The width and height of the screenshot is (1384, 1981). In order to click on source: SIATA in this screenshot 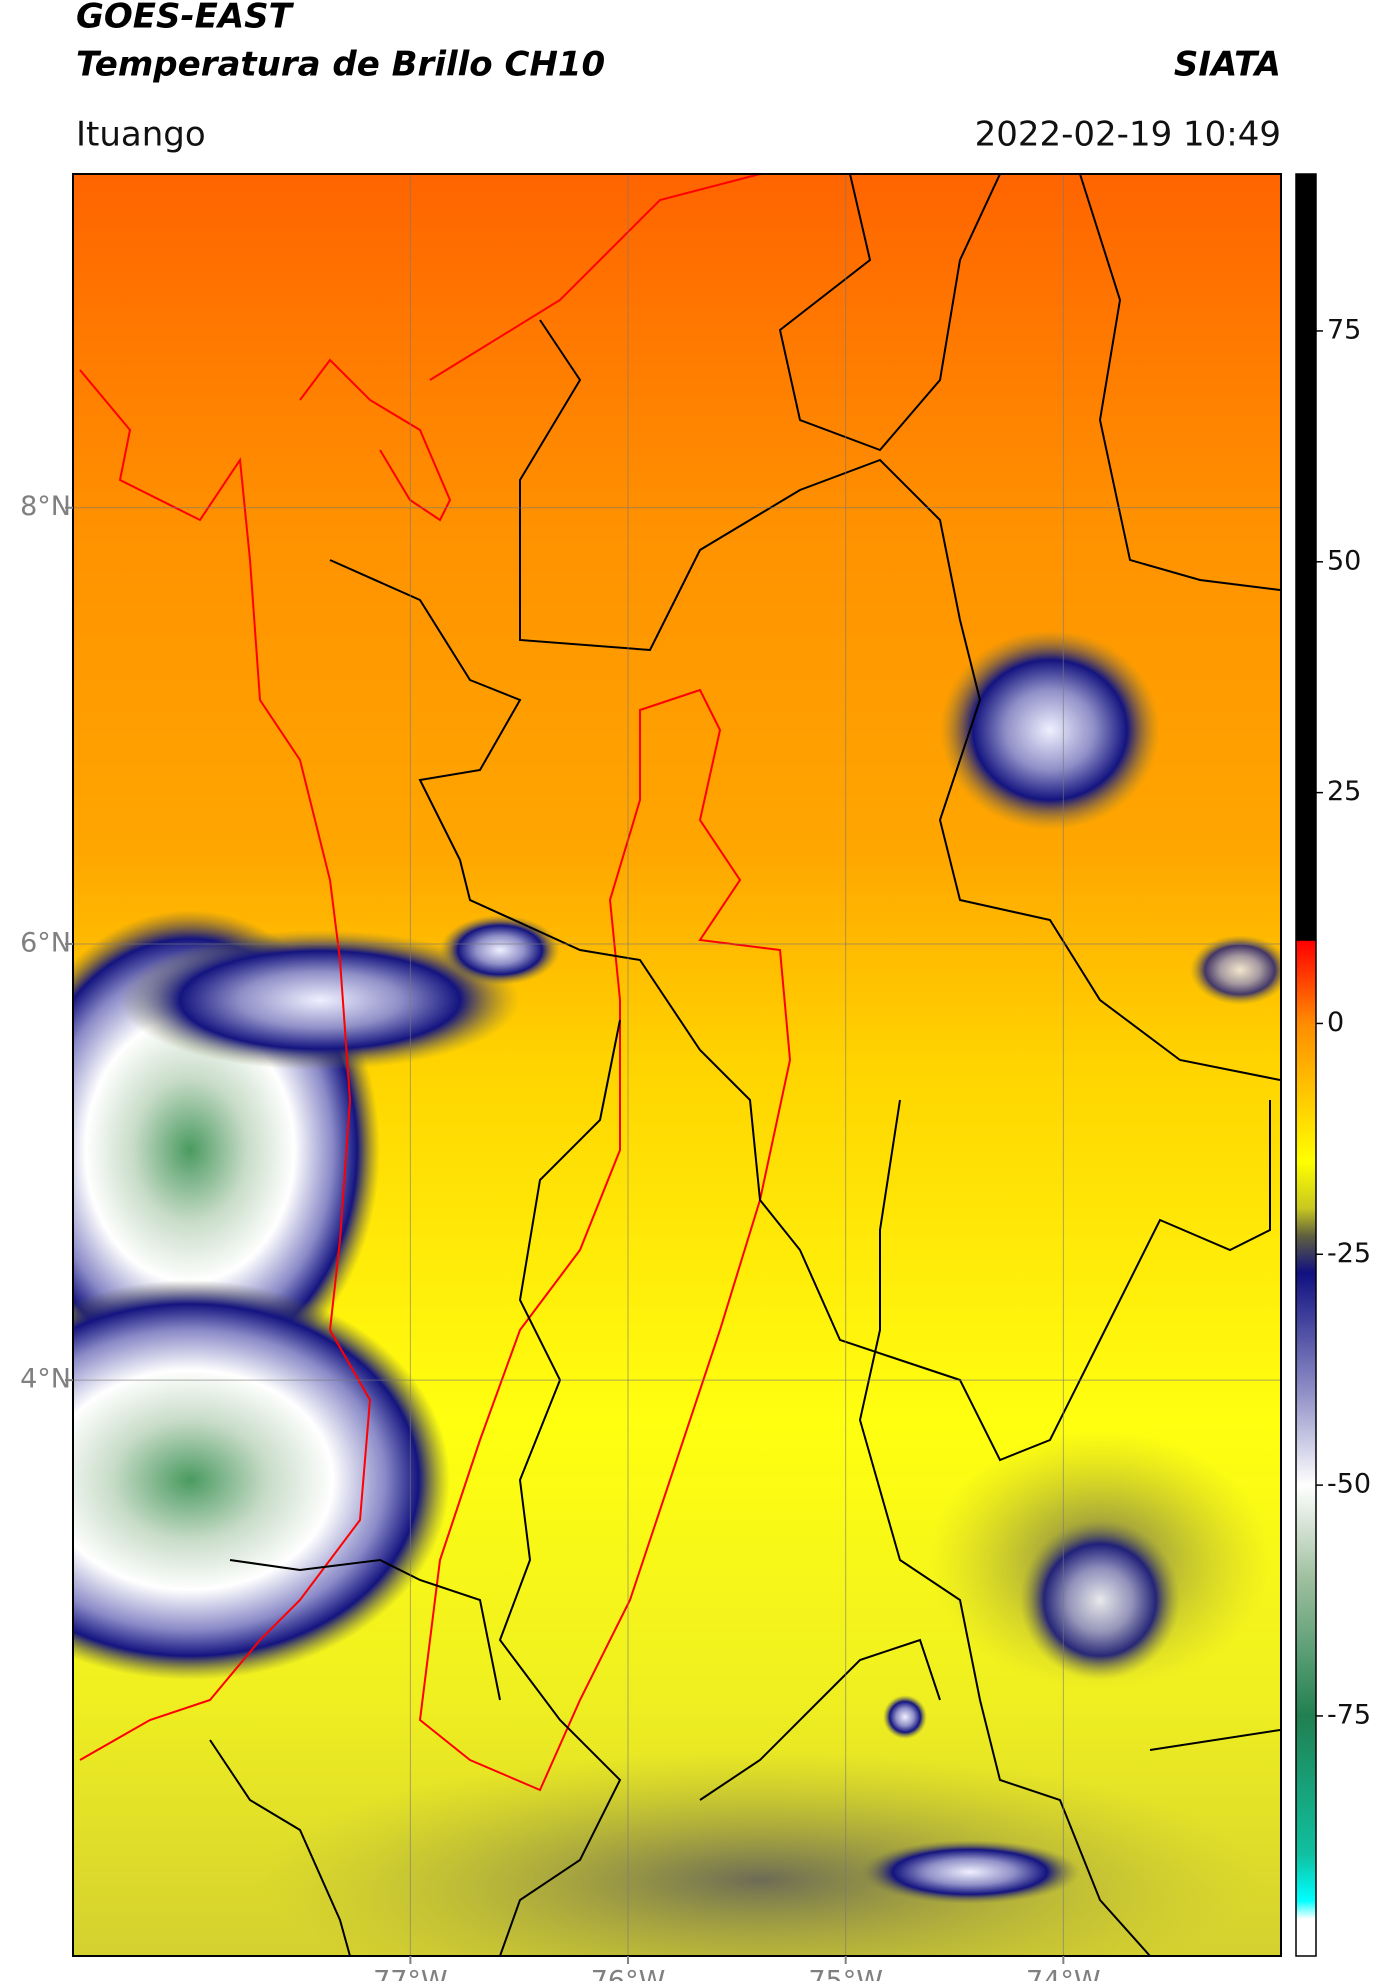, I will do `click(1227, 65)`.